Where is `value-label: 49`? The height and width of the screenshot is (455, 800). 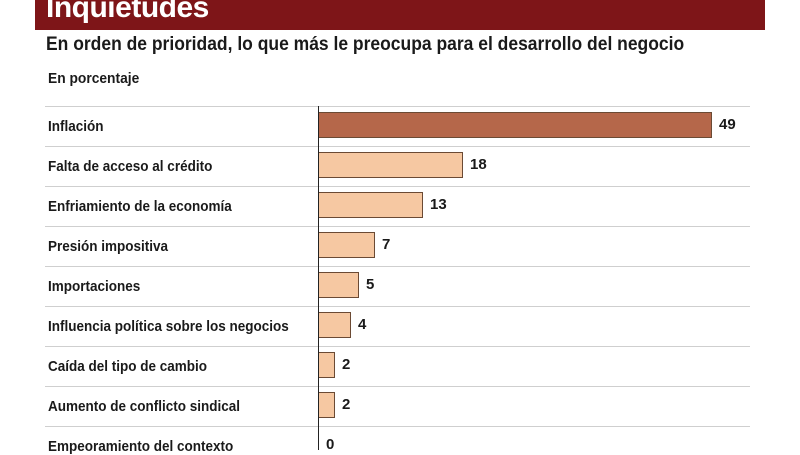
value-label: 49 is located at coordinates (727, 124).